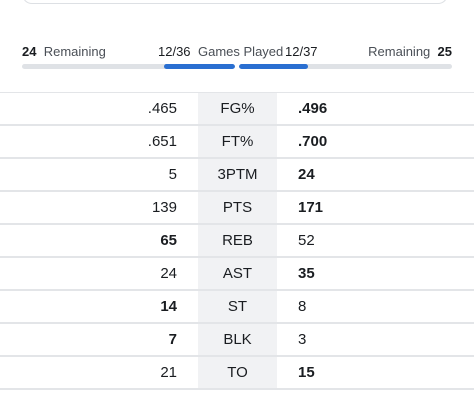  I want to click on right-stat-value: 8, so click(302, 306).